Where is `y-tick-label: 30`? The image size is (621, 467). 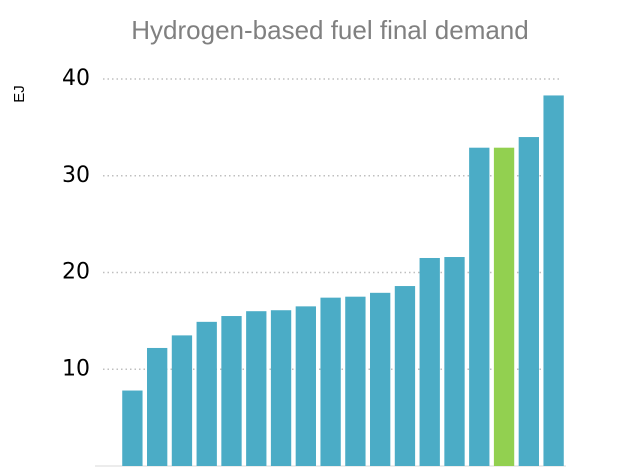 y-tick-label: 30 is located at coordinates (76, 175).